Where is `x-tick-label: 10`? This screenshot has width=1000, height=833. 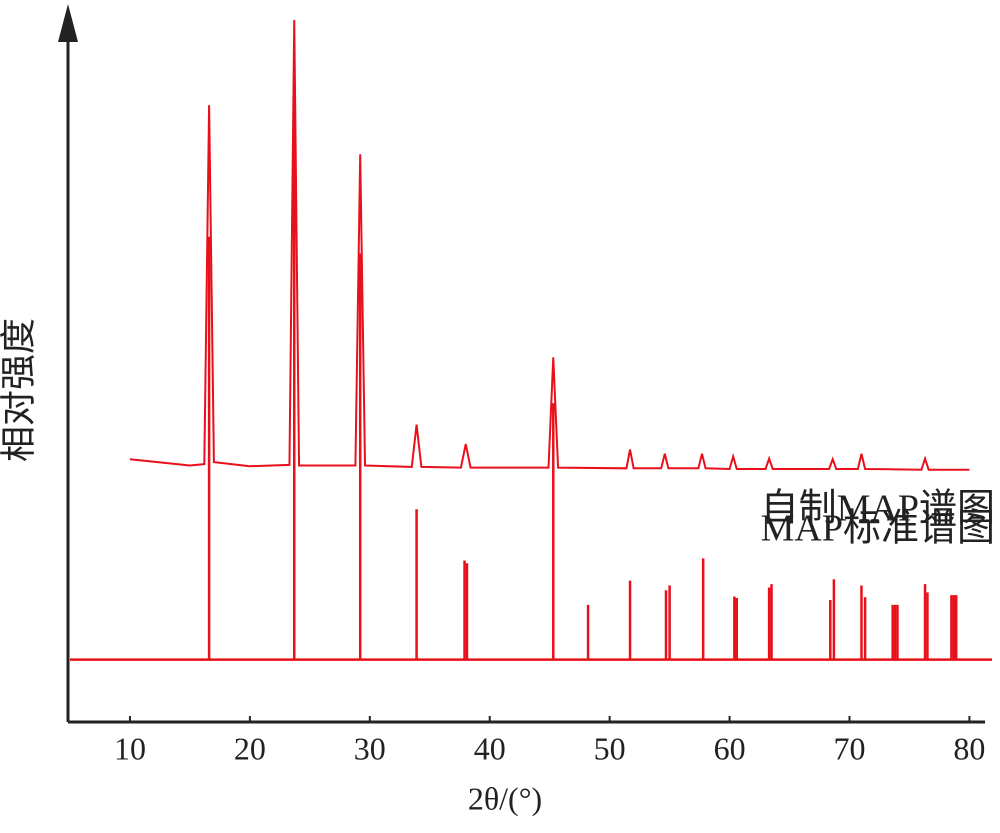
x-tick-label: 10 is located at coordinates (130, 748).